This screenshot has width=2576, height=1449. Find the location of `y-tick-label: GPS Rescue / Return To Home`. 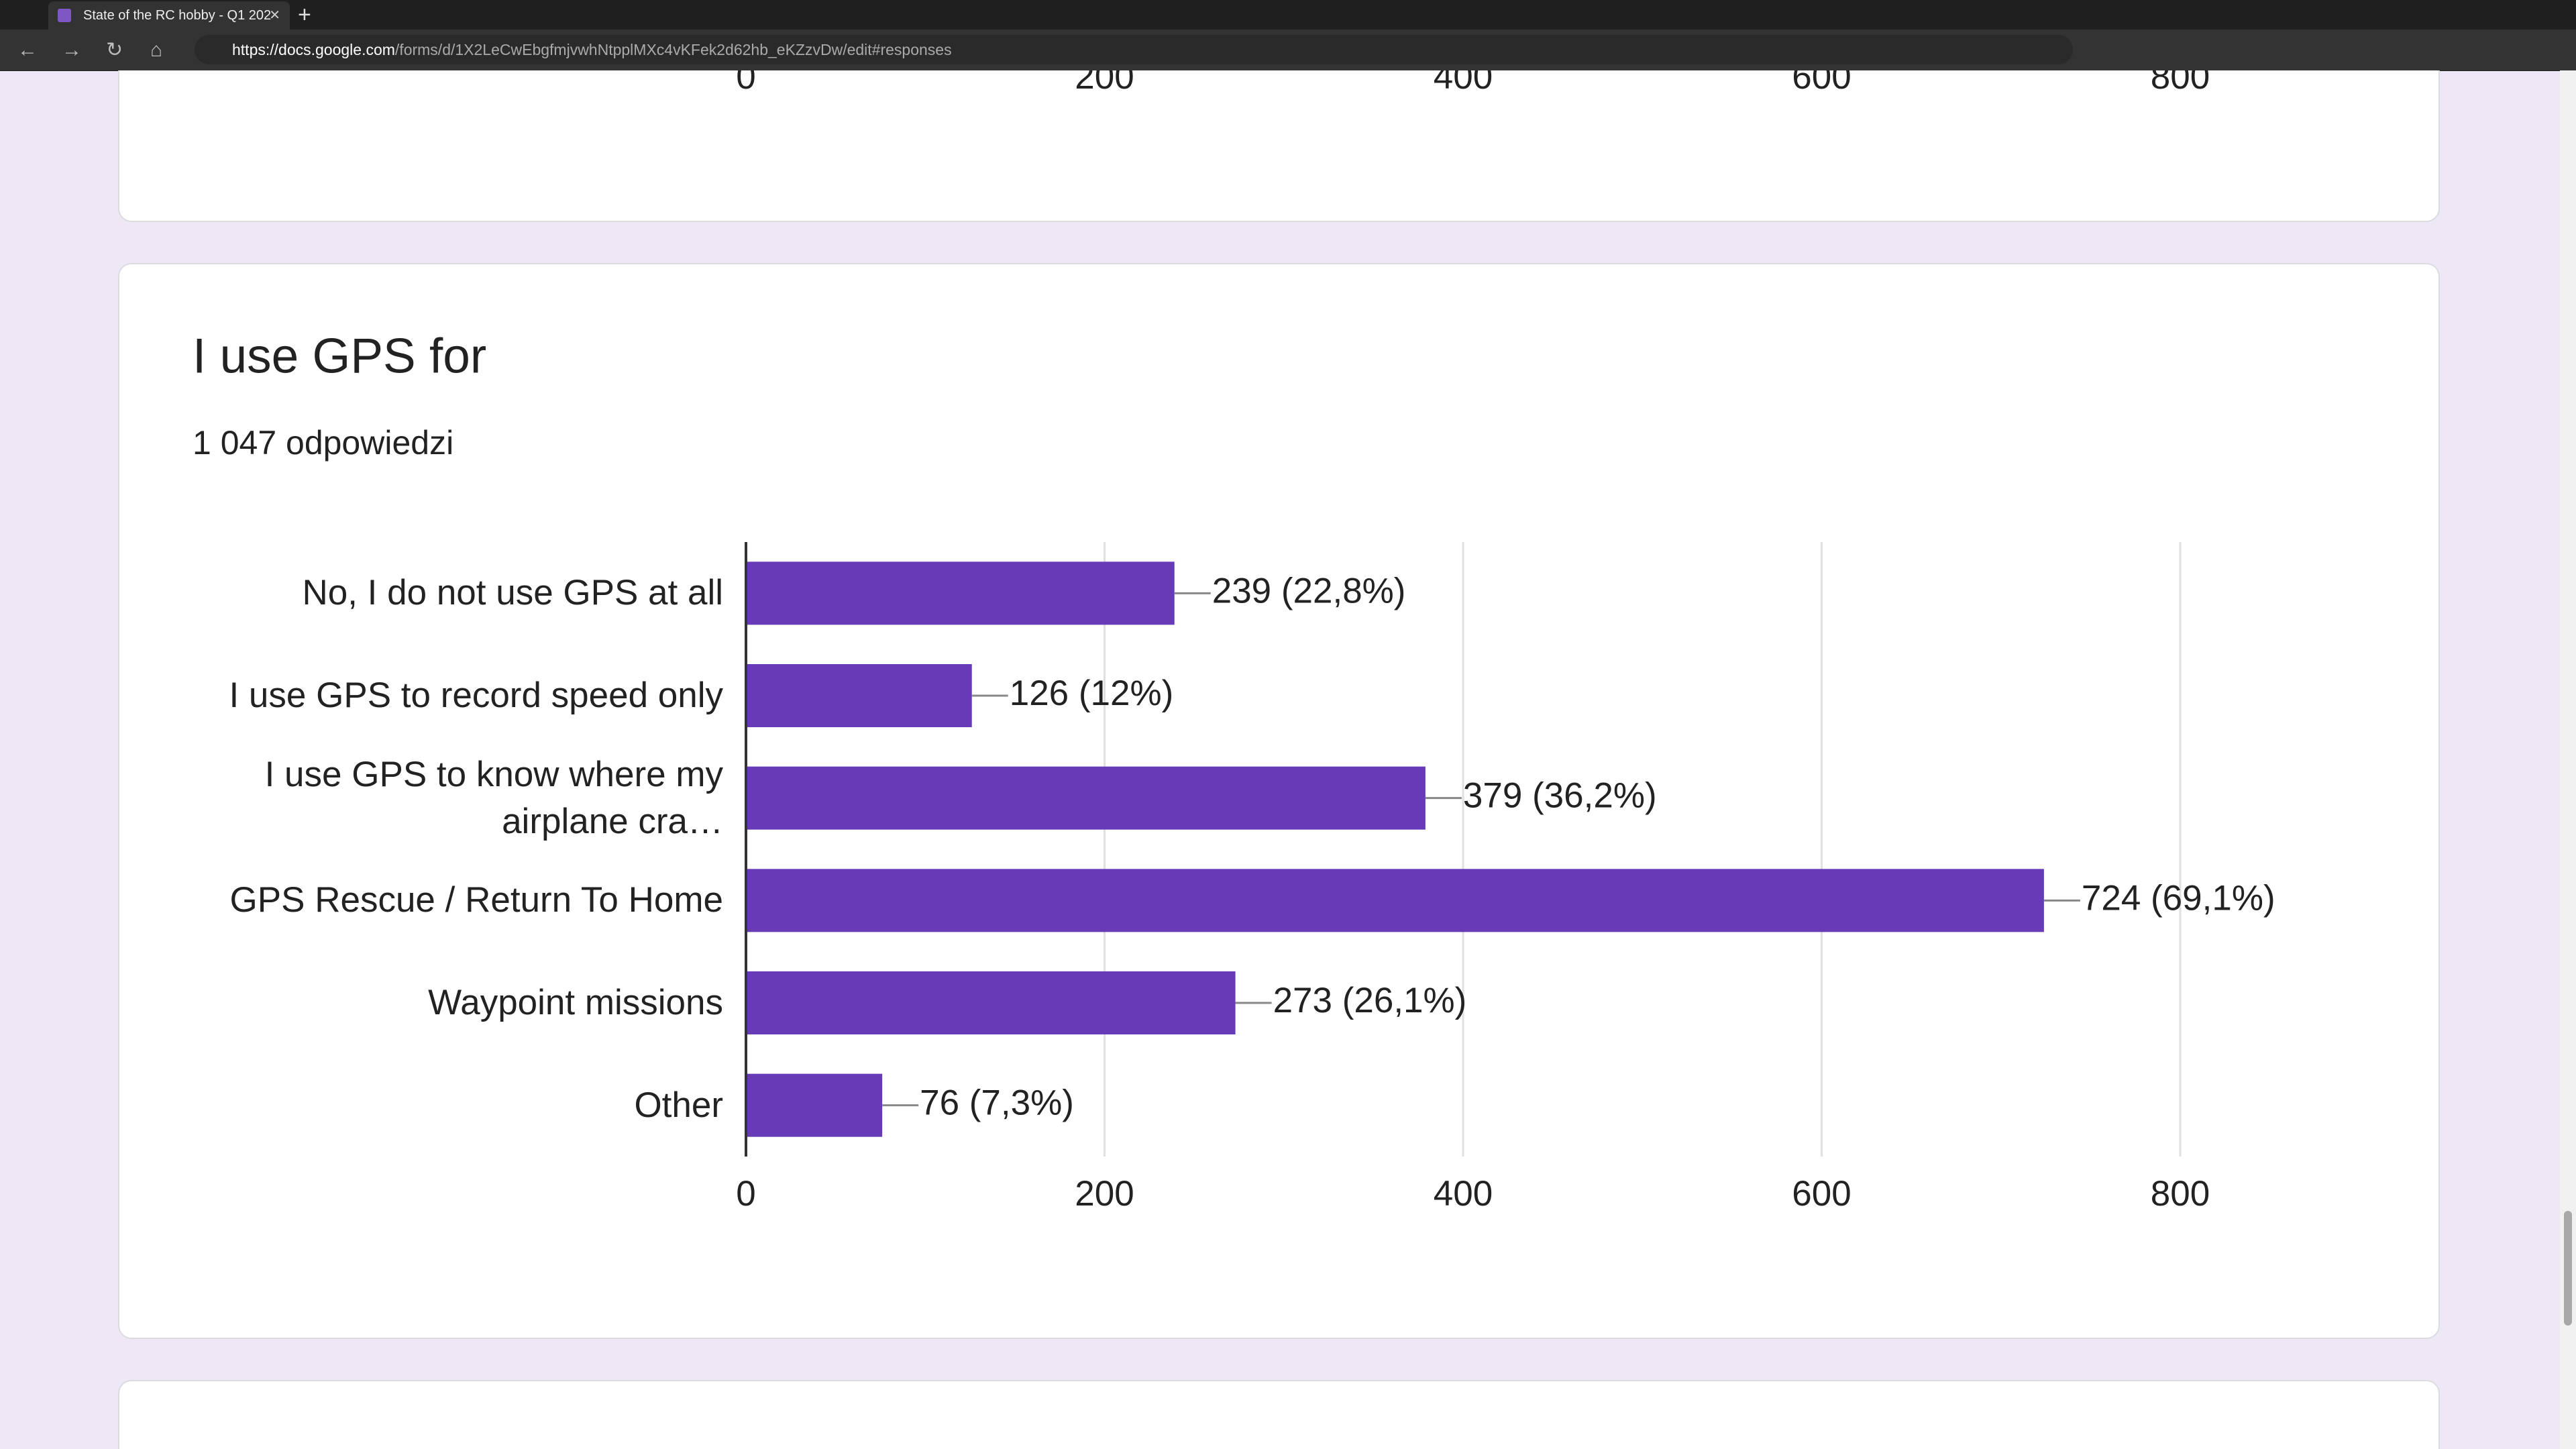

y-tick-label: GPS Rescue / Return To Home is located at coordinates (476, 900).